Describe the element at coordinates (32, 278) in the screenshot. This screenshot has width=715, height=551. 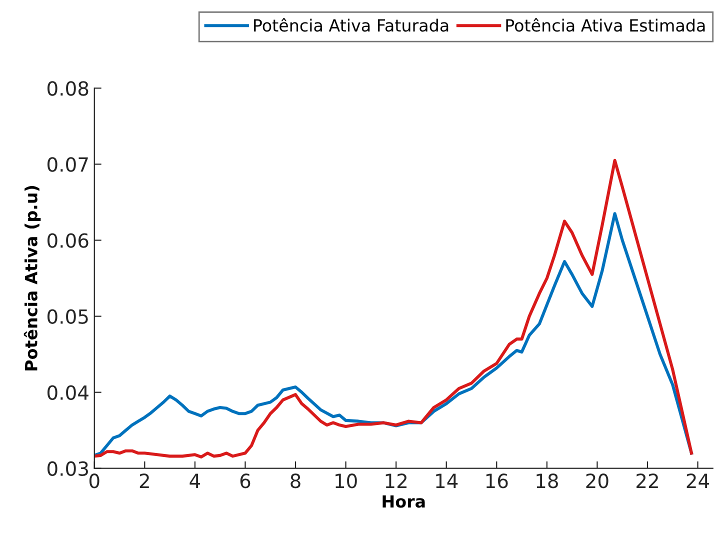
I see `y-axis-title: Potência Ativa (p.u)` at that location.